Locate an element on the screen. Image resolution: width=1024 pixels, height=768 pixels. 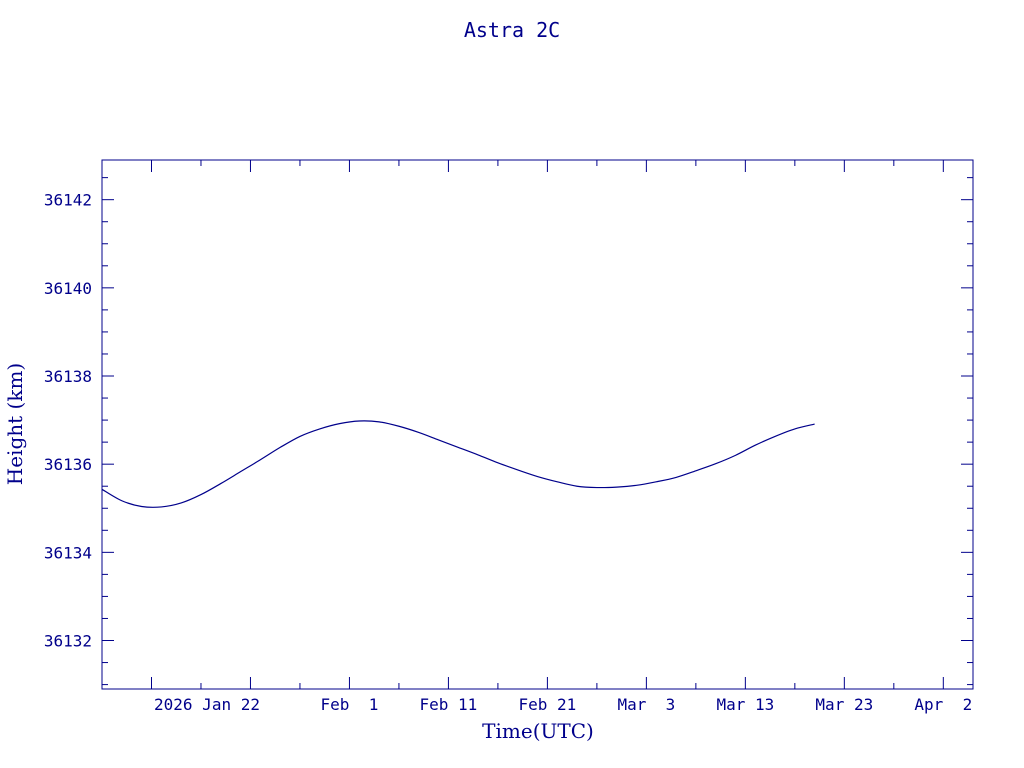
y-tick-label: 36132 is located at coordinates (68, 641).